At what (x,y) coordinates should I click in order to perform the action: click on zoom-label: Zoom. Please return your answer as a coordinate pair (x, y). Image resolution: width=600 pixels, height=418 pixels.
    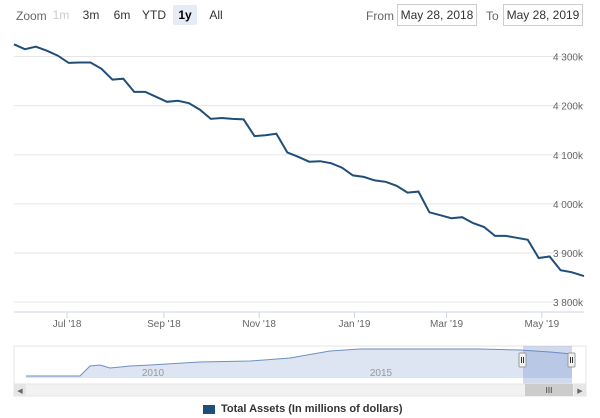
    Looking at the image, I should click on (31, 16).